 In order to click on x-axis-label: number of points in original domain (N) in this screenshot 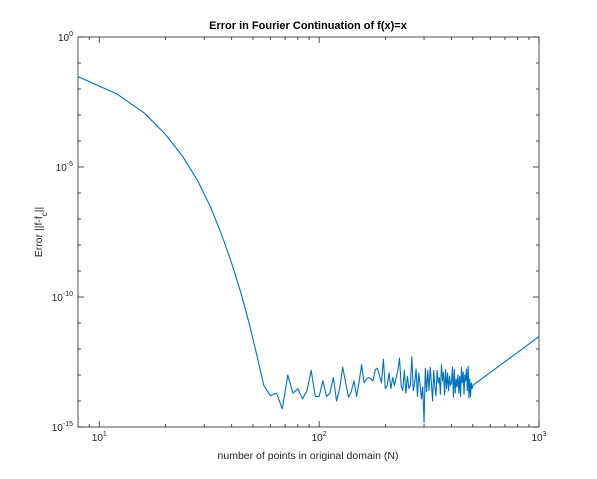, I will do `click(308, 456)`.